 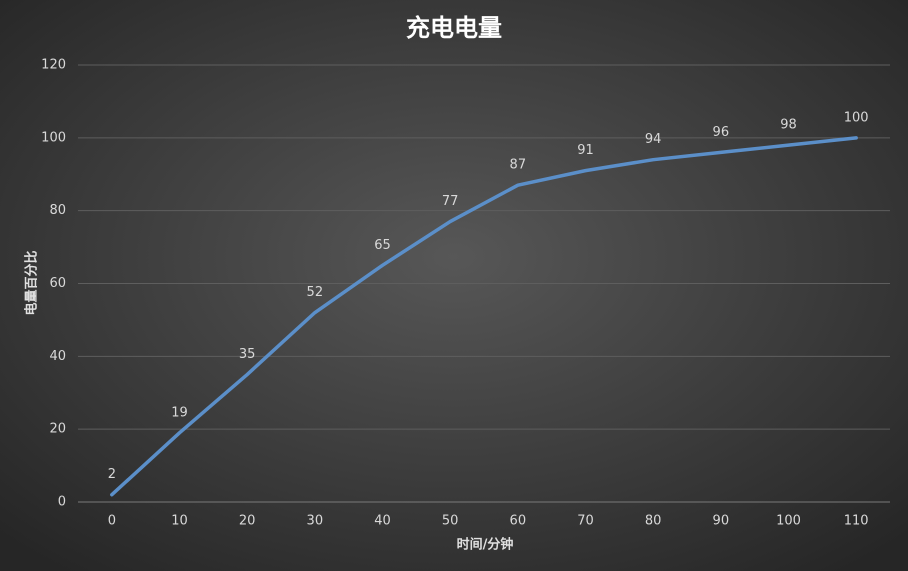 What do you see at coordinates (382, 521) in the screenshot?
I see `x-tick-label: 40` at bounding box center [382, 521].